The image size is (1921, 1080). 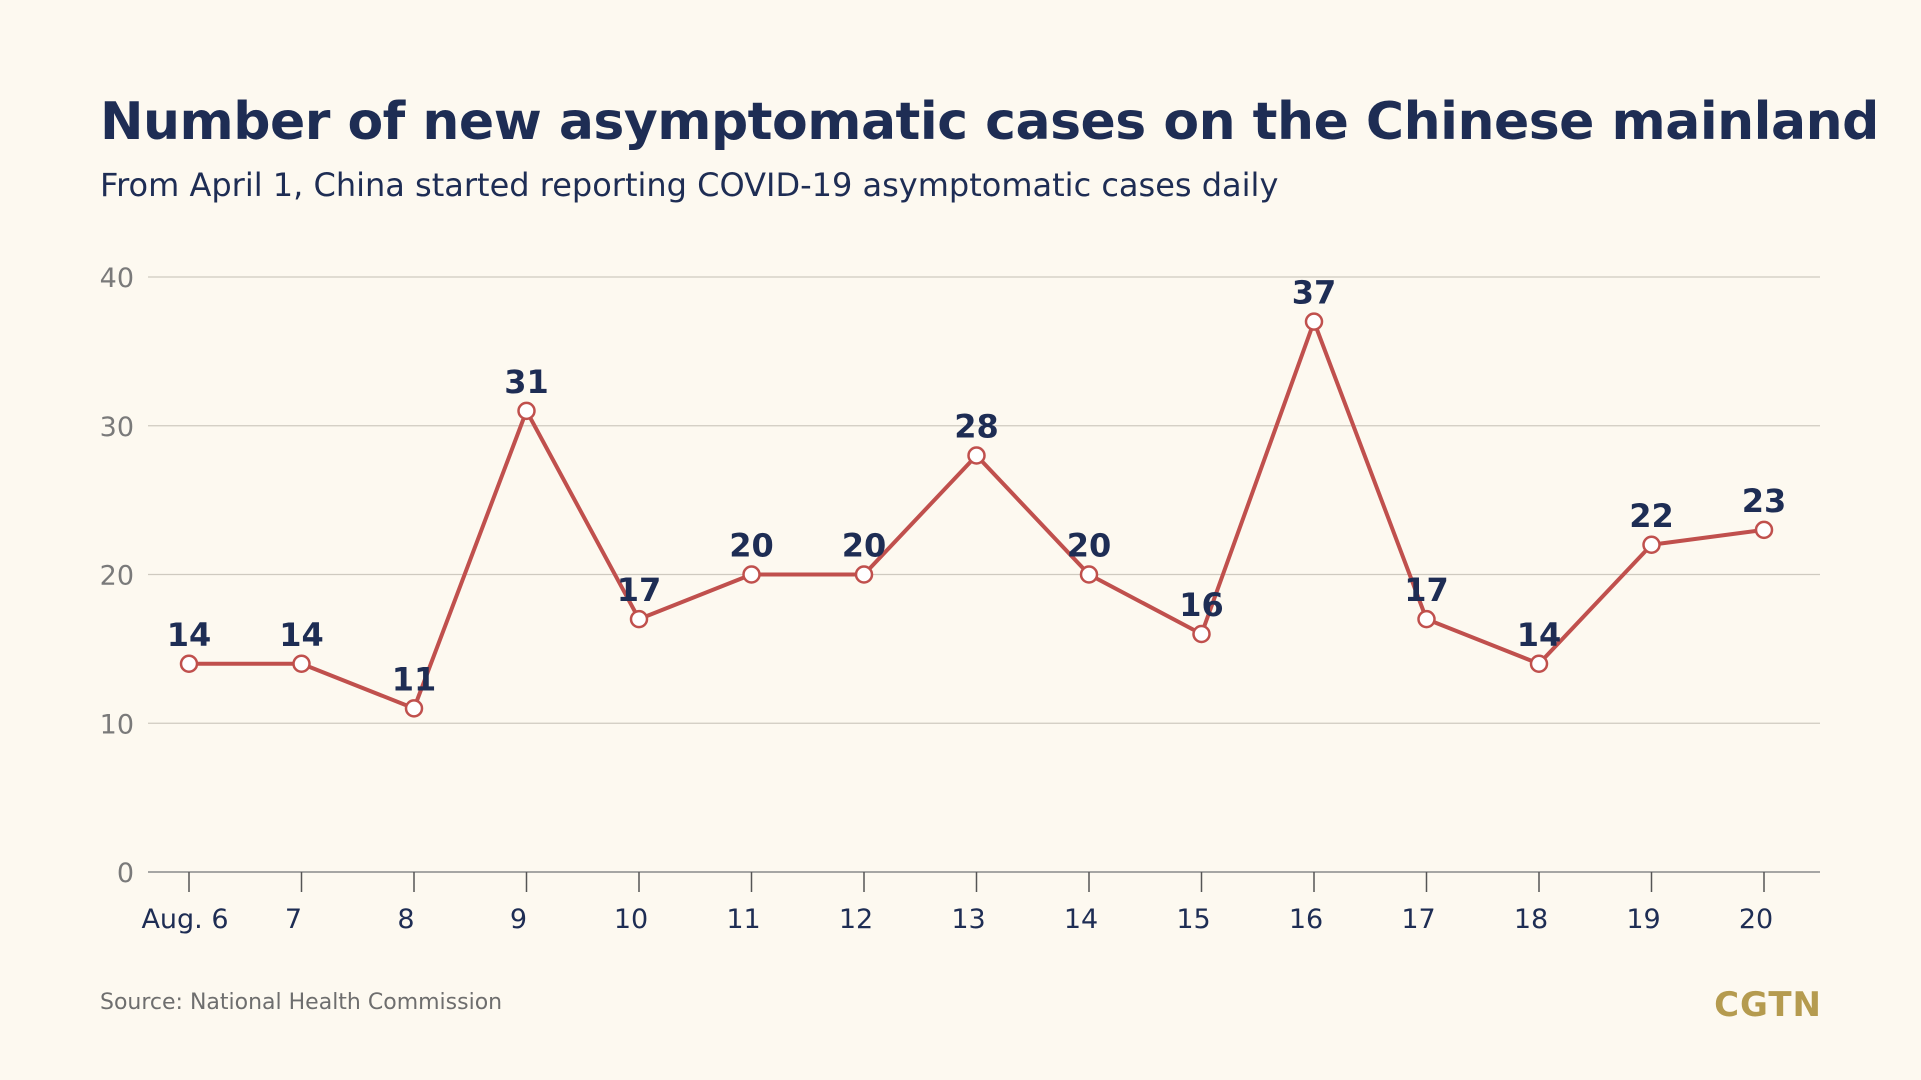 What do you see at coordinates (1306, 919) in the screenshot?
I see `x-tick-label: 16` at bounding box center [1306, 919].